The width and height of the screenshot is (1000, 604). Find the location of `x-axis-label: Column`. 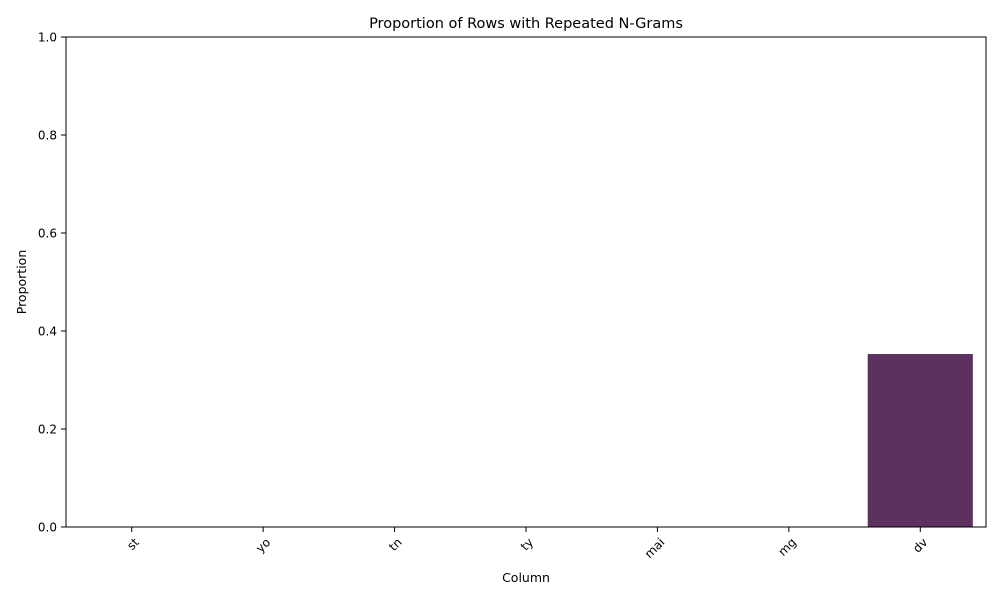

x-axis-label: Column is located at coordinates (526, 577).